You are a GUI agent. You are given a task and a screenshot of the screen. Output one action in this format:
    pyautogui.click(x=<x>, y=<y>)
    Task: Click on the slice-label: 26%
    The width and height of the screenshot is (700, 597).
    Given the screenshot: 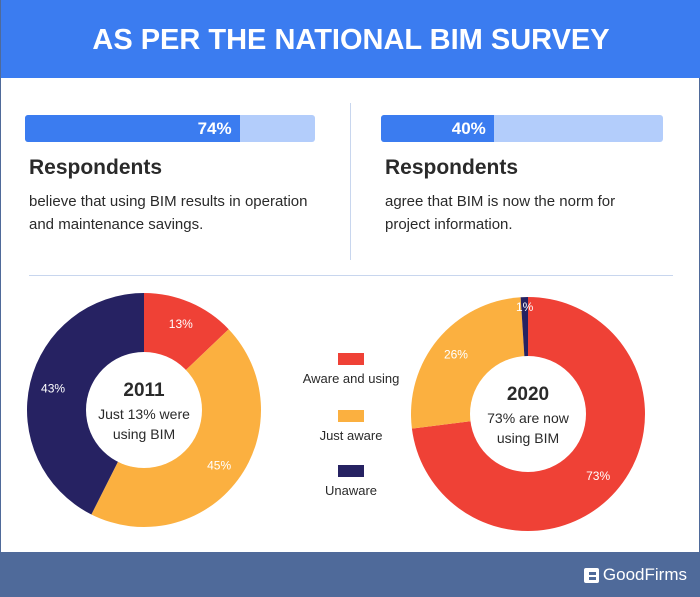 What is the action you would take?
    pyautogui.click(x=456, y=354)
    